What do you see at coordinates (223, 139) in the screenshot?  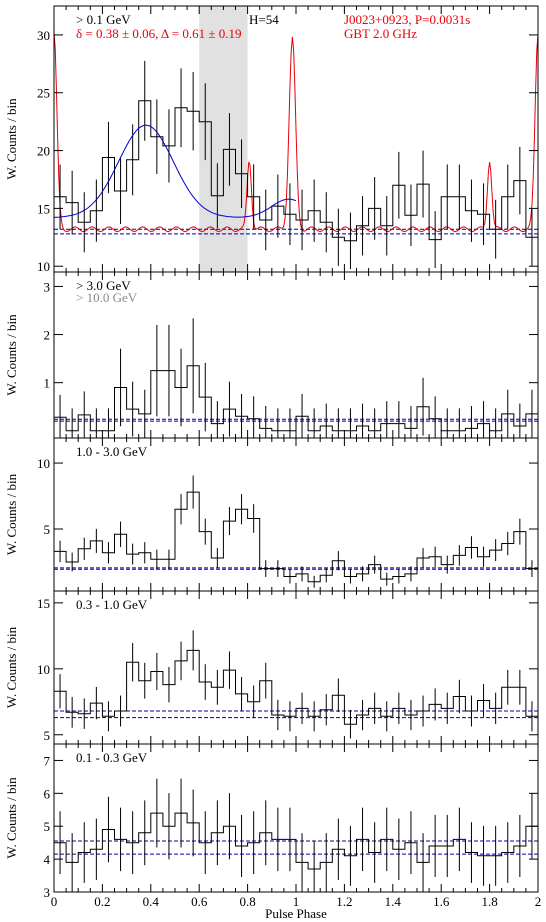 I see `shaded-phase-region` at bounding box center [223, 139].